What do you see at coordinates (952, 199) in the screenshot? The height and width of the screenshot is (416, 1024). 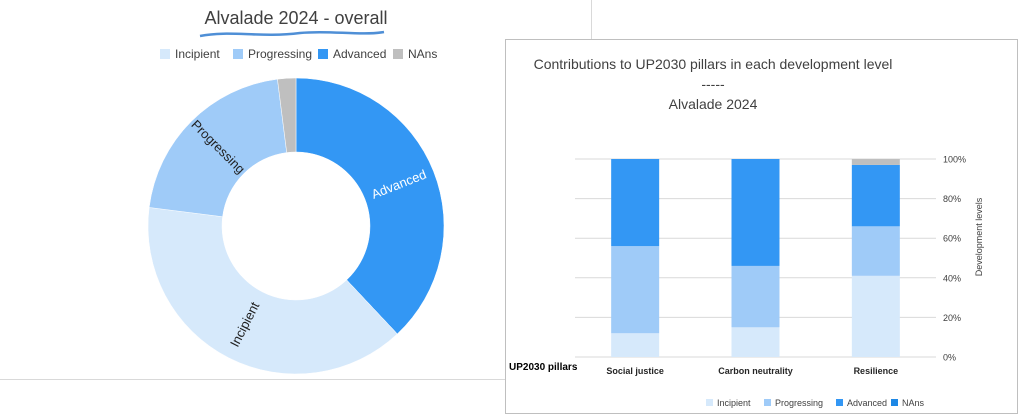 I see `y-tick-label-80: 80%` at bounding box center [952, 199].